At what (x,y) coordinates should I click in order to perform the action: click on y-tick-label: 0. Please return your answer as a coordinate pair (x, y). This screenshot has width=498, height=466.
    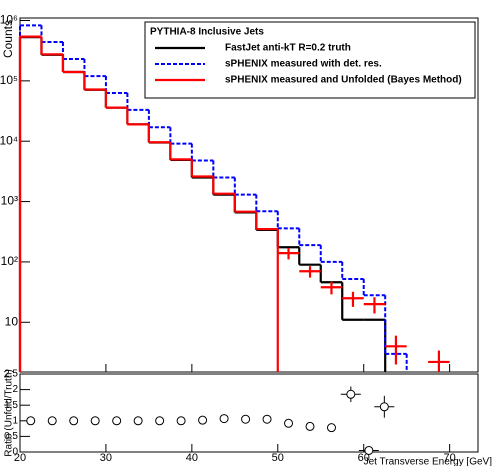
    Looking at the image, I should click on (15, 452).